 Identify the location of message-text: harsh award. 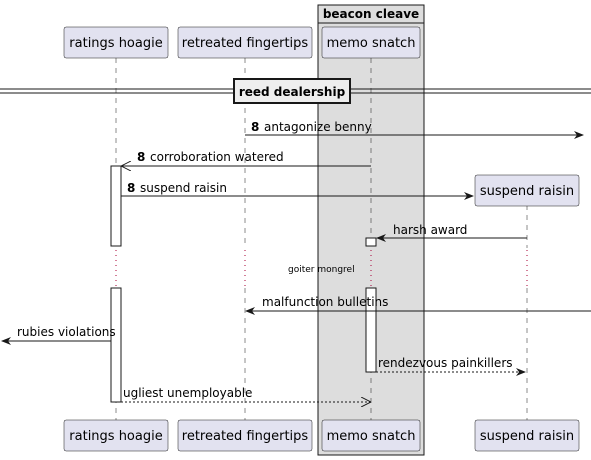
(430, 230).